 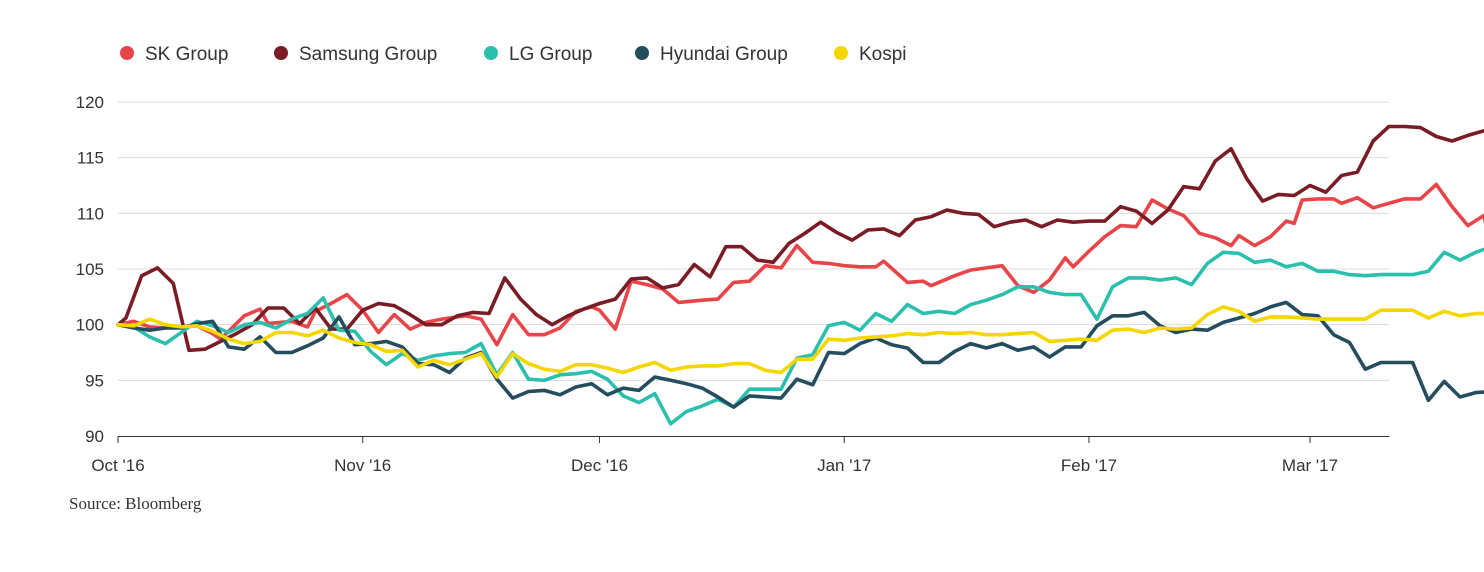 What do you see at coordinates (186, 54) in the screenshot?
I see `legend-label: SK Group` at bounding box center [186, 54].